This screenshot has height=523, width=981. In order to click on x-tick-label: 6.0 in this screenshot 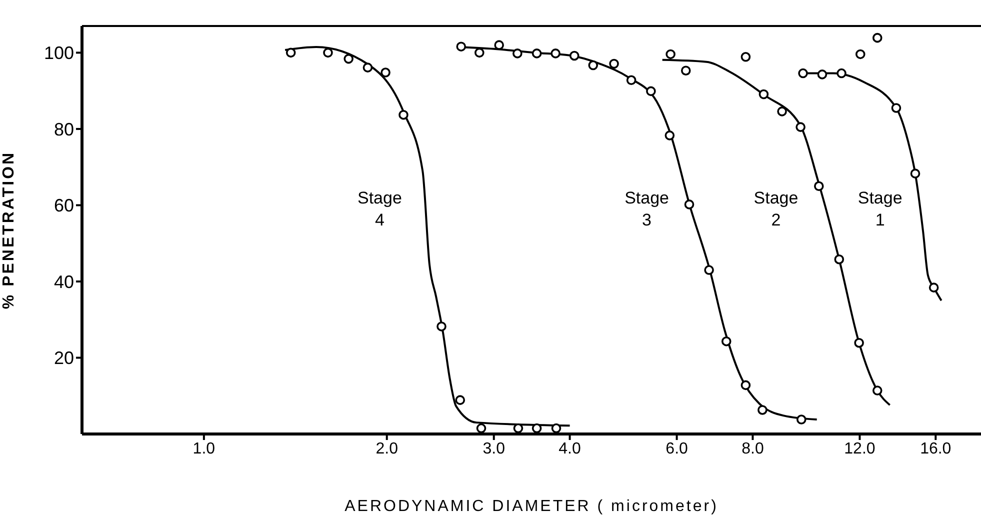, I will do `click(677, 449)`.